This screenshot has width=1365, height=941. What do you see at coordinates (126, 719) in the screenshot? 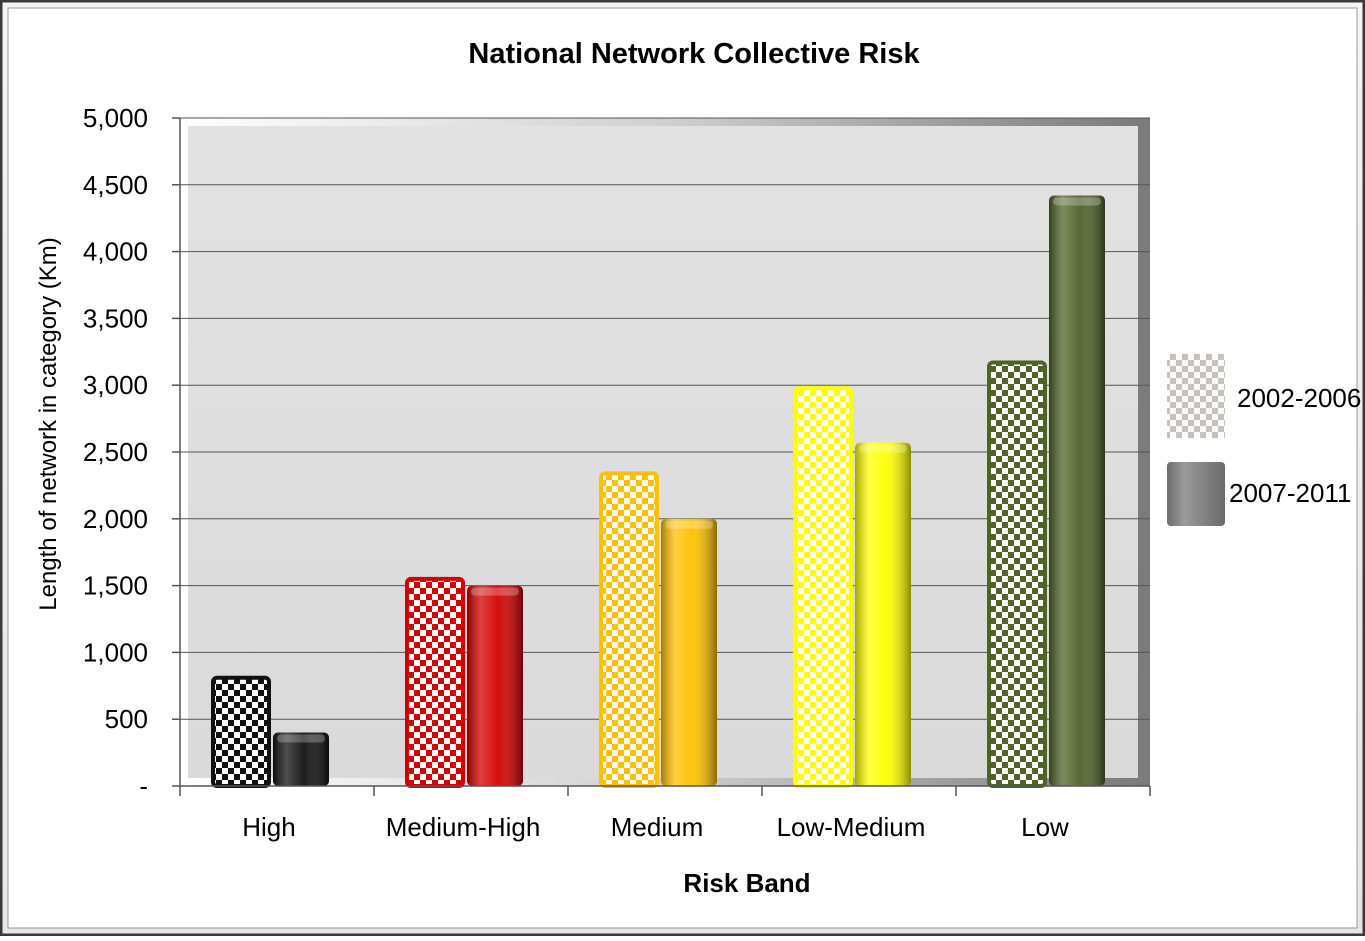
I see `y-tick-label: 500` at bounding box center [126, 719].